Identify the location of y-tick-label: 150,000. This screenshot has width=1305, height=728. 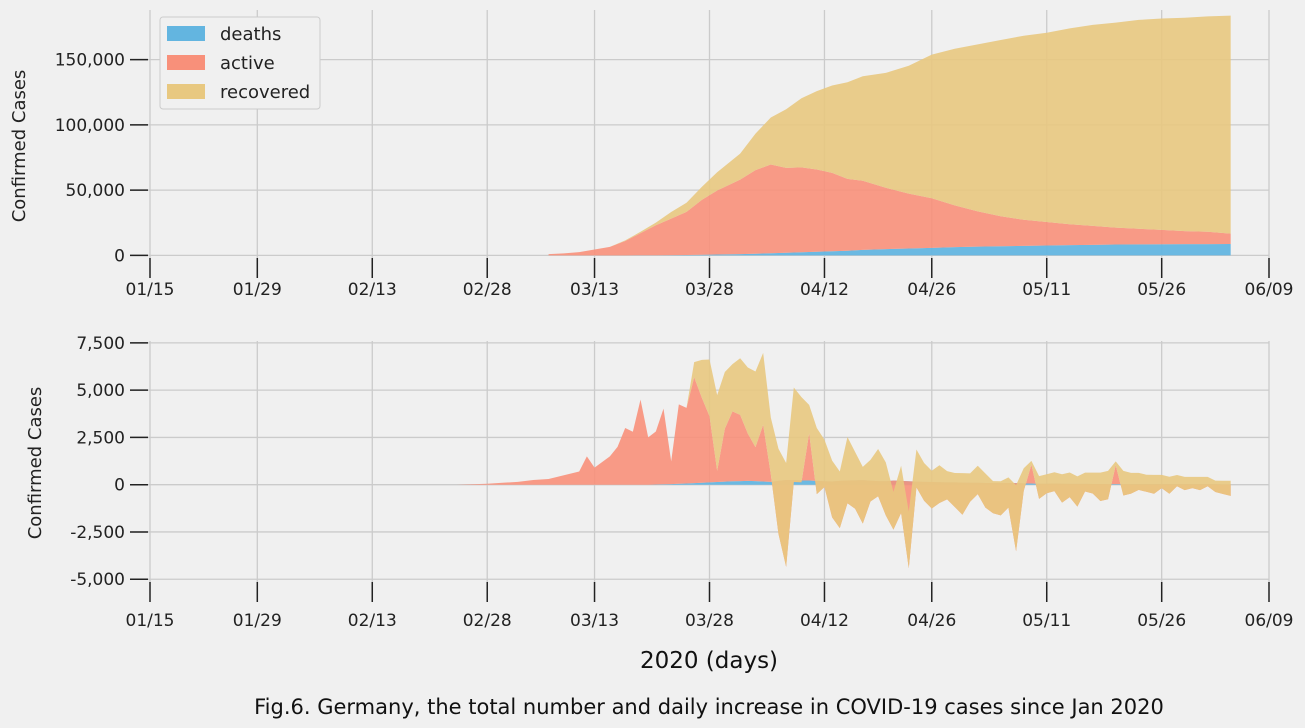
(90, 61).